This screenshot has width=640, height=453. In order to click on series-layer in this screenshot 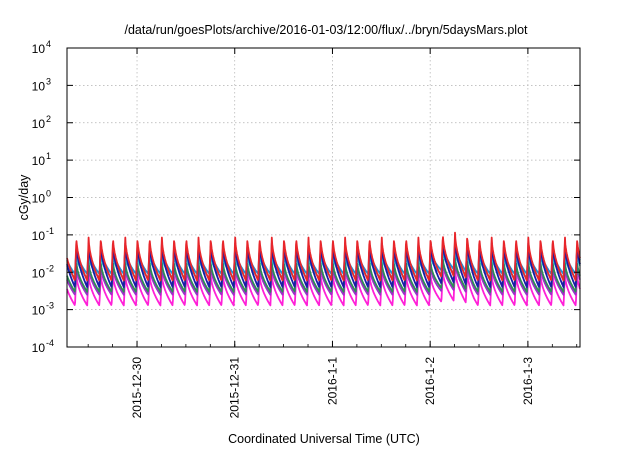, I will do `click(323, 269)`.